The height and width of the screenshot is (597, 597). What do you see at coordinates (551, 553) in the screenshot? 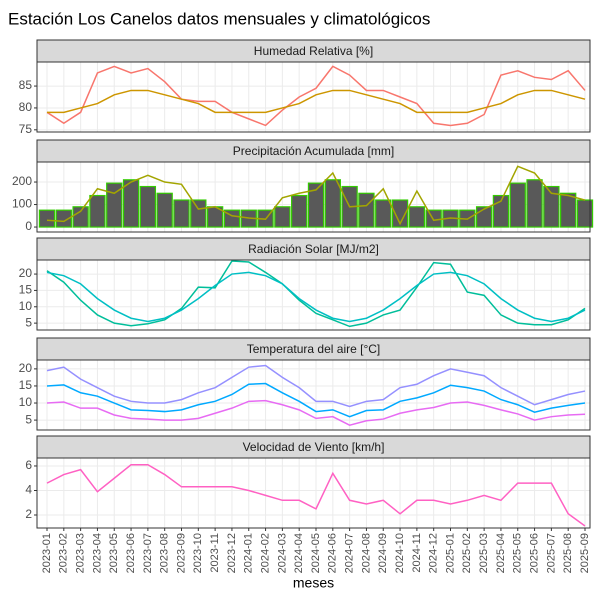
I see `x-tick-label: 2025-07` at bounding box center [551, 553].